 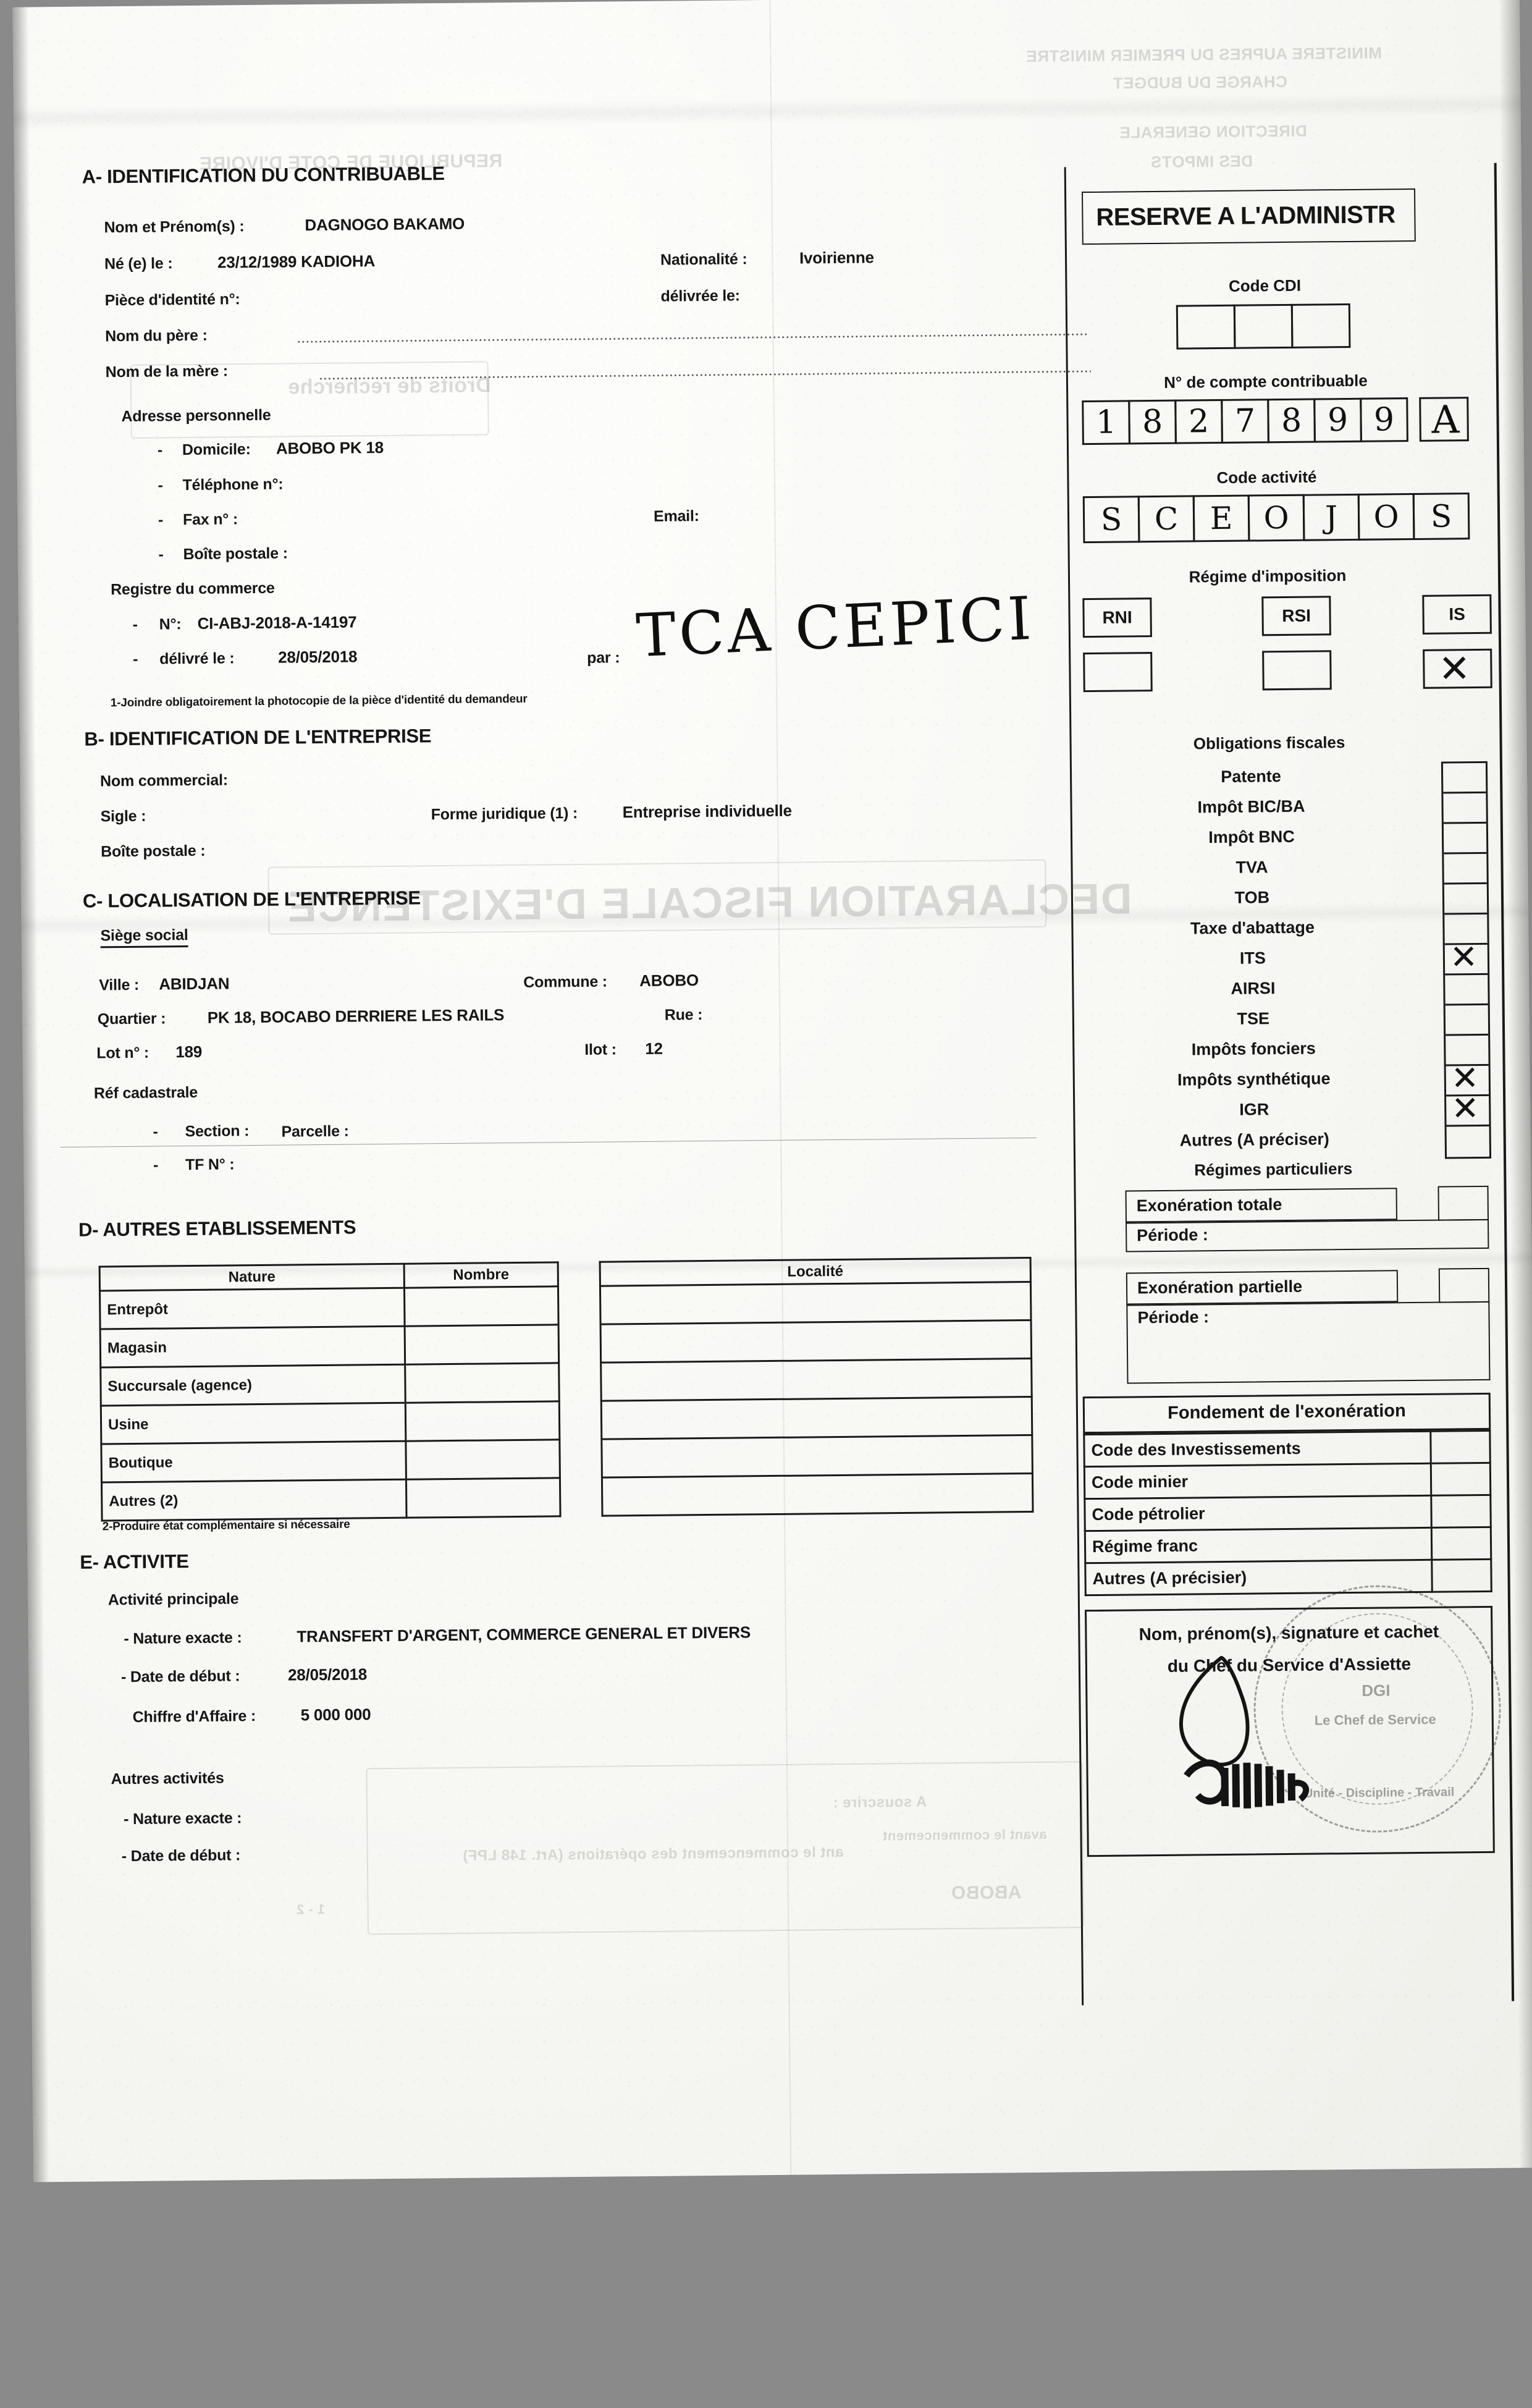 What do you see at coordinates (1118, 672) in the screenshot?
I see `regime-option-rni-checkbox` at bounding box center [1118, 672].